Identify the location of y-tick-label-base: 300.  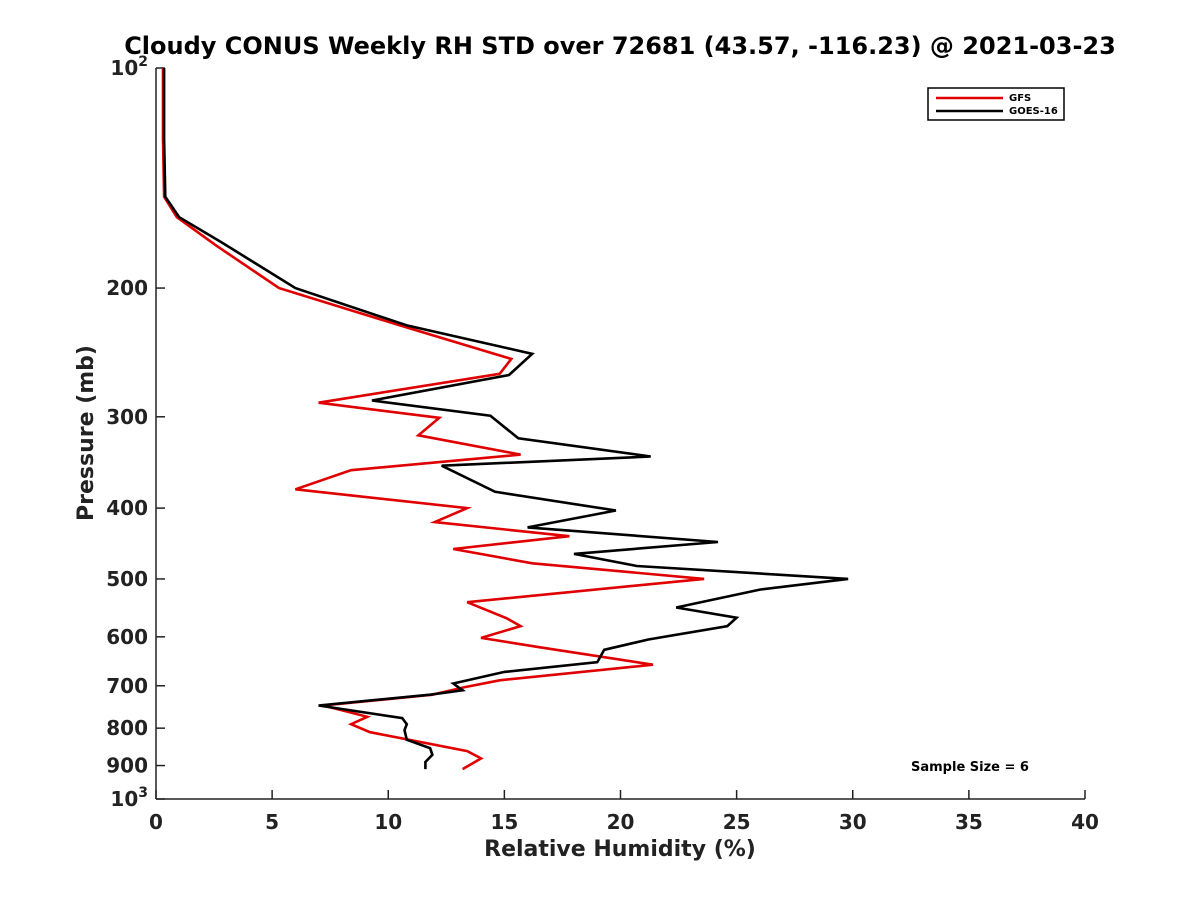
(127, 417).